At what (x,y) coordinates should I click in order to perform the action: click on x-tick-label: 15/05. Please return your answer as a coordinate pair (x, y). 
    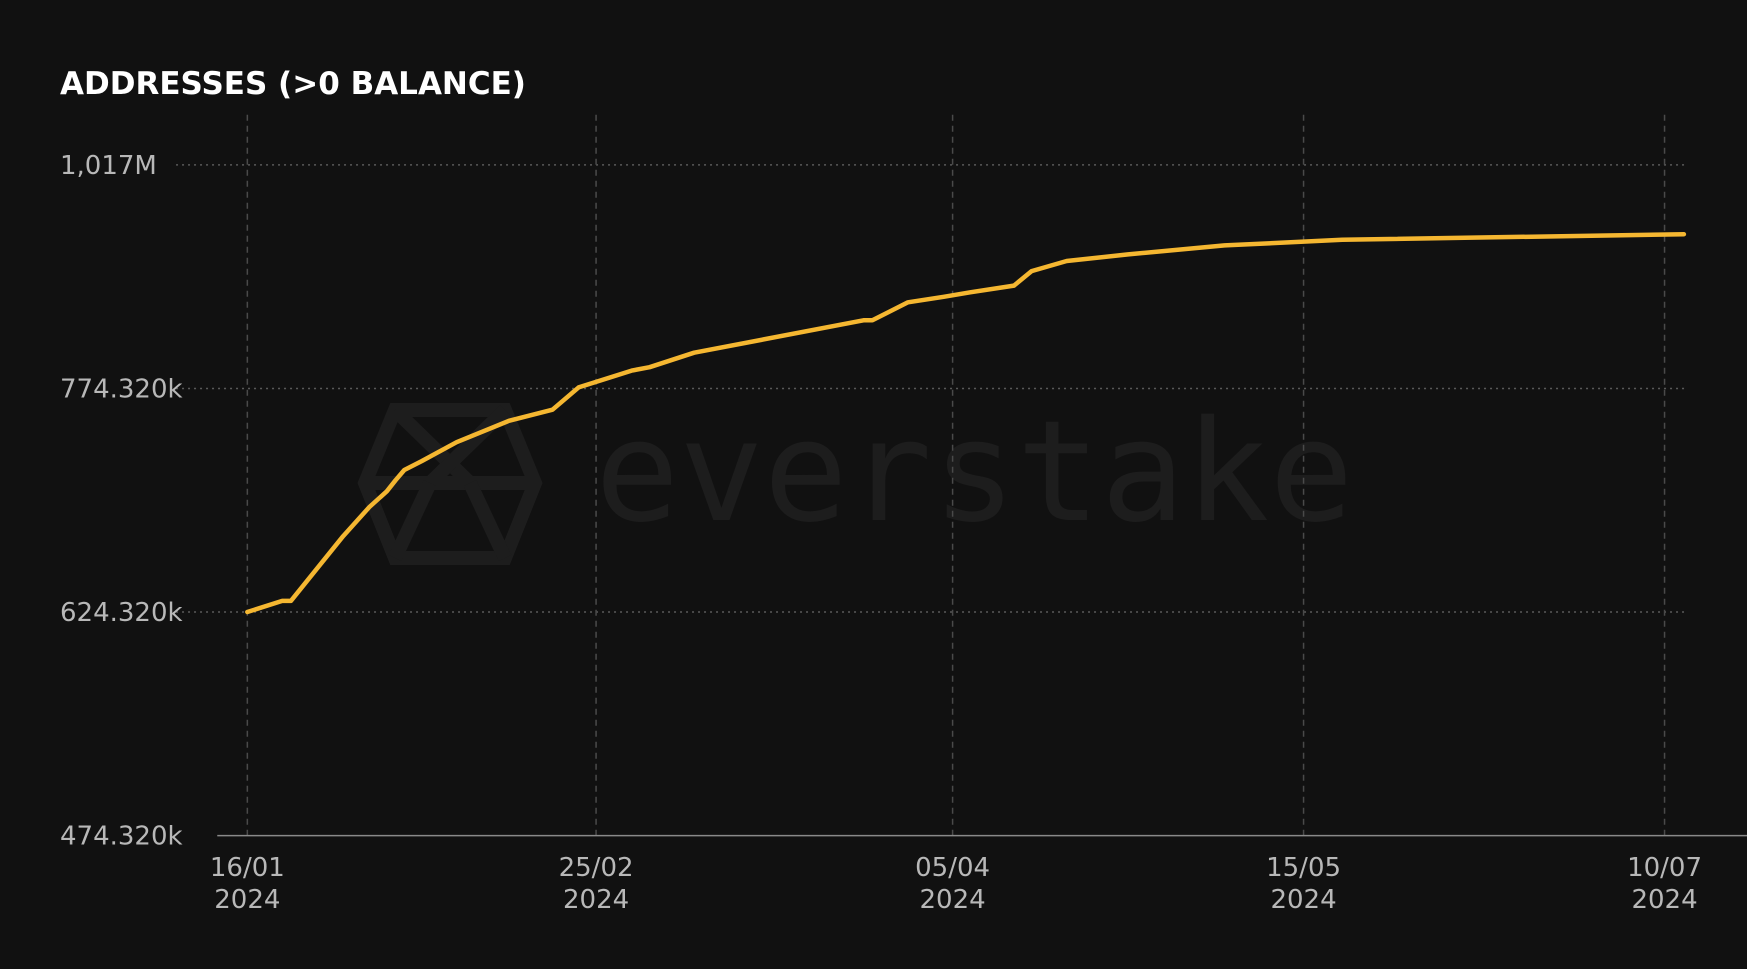
    Looking at the image, I should click on (1303, 868).